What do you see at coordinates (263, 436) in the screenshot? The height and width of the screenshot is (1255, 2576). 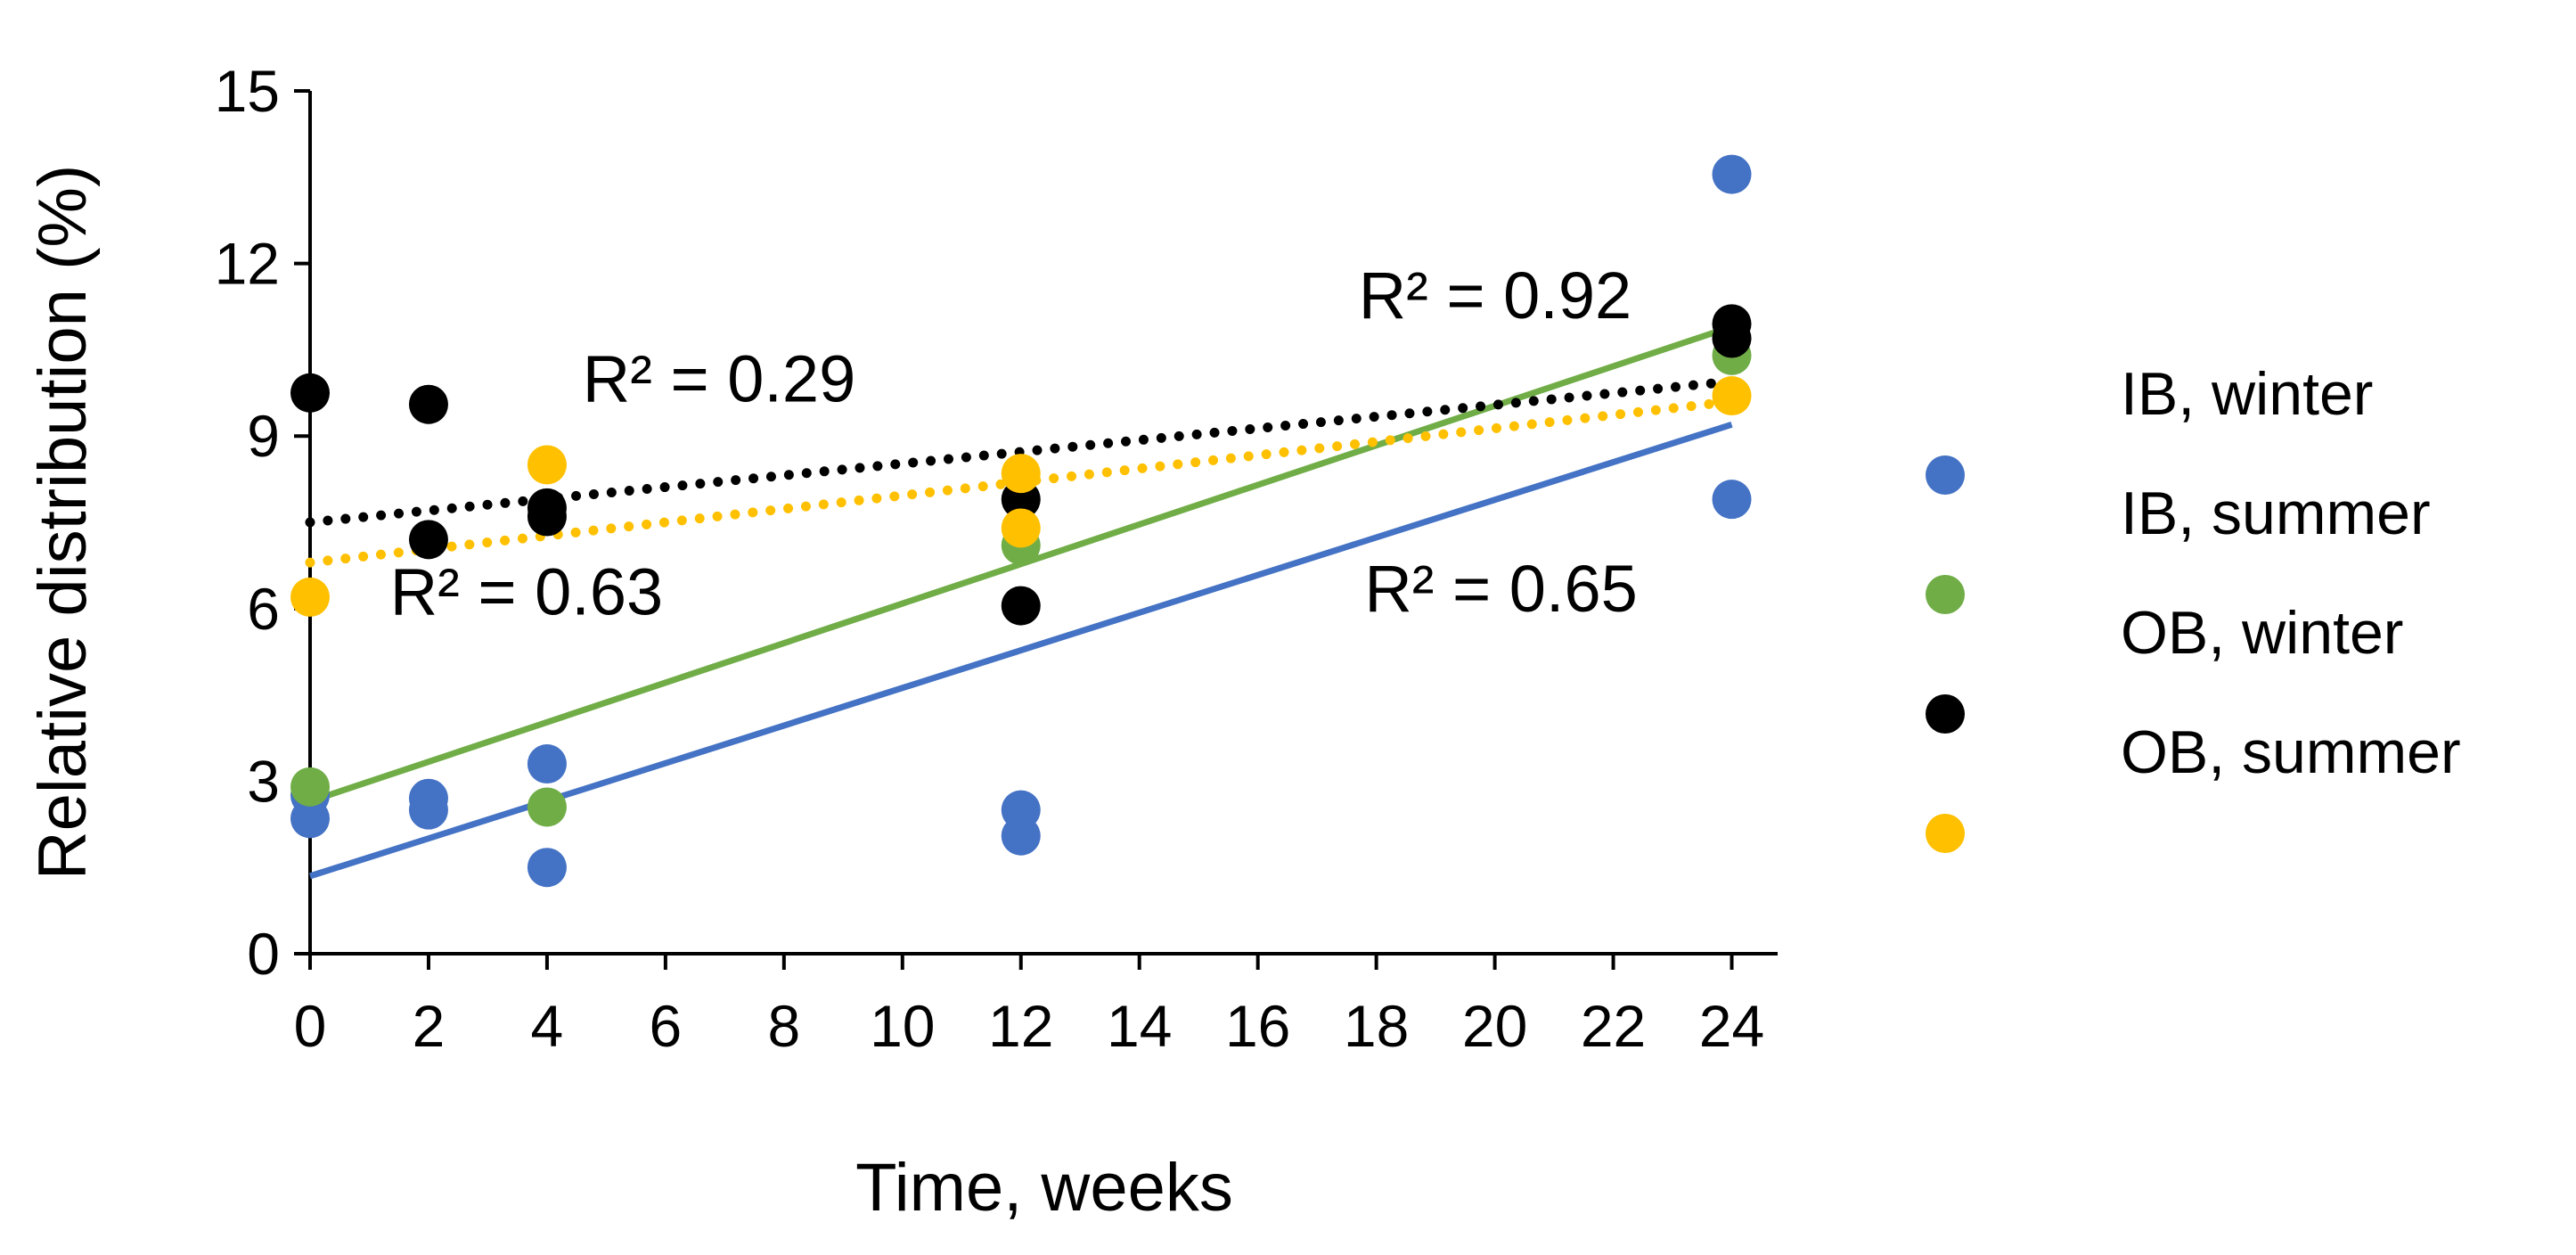 I see `y-tick-label: 9` at bounding box center [263, 436].